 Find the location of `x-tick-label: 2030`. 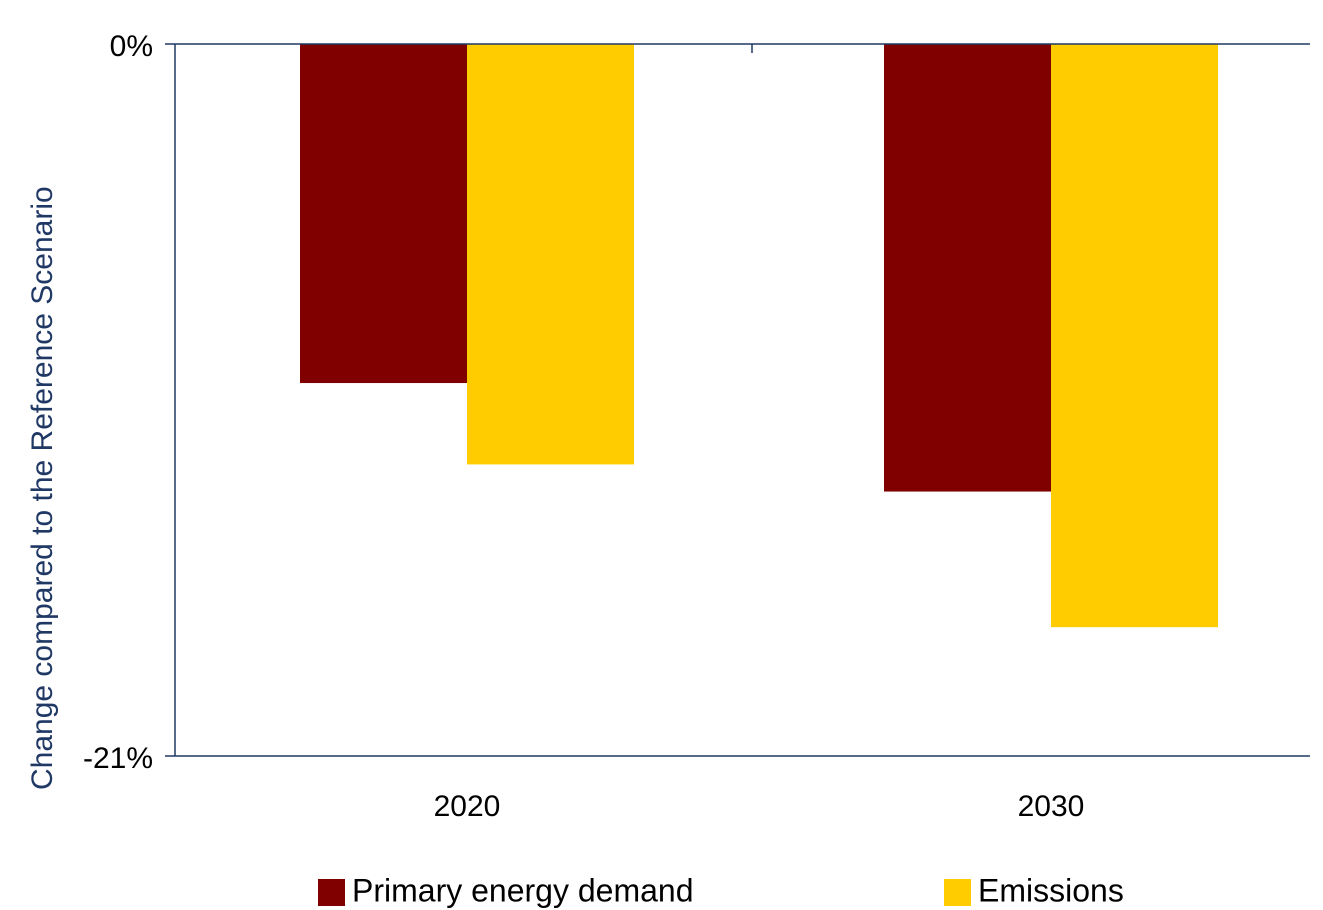

x-tick-label: 2030 is located at coordinates (1051, 806).